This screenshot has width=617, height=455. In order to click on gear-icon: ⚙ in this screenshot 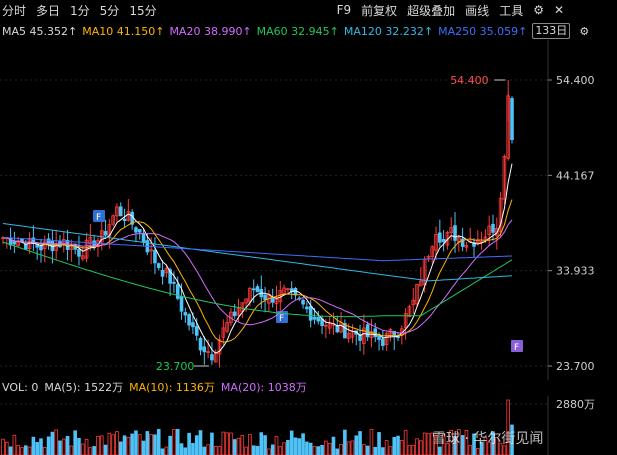, I will do `click(538, 10)`.